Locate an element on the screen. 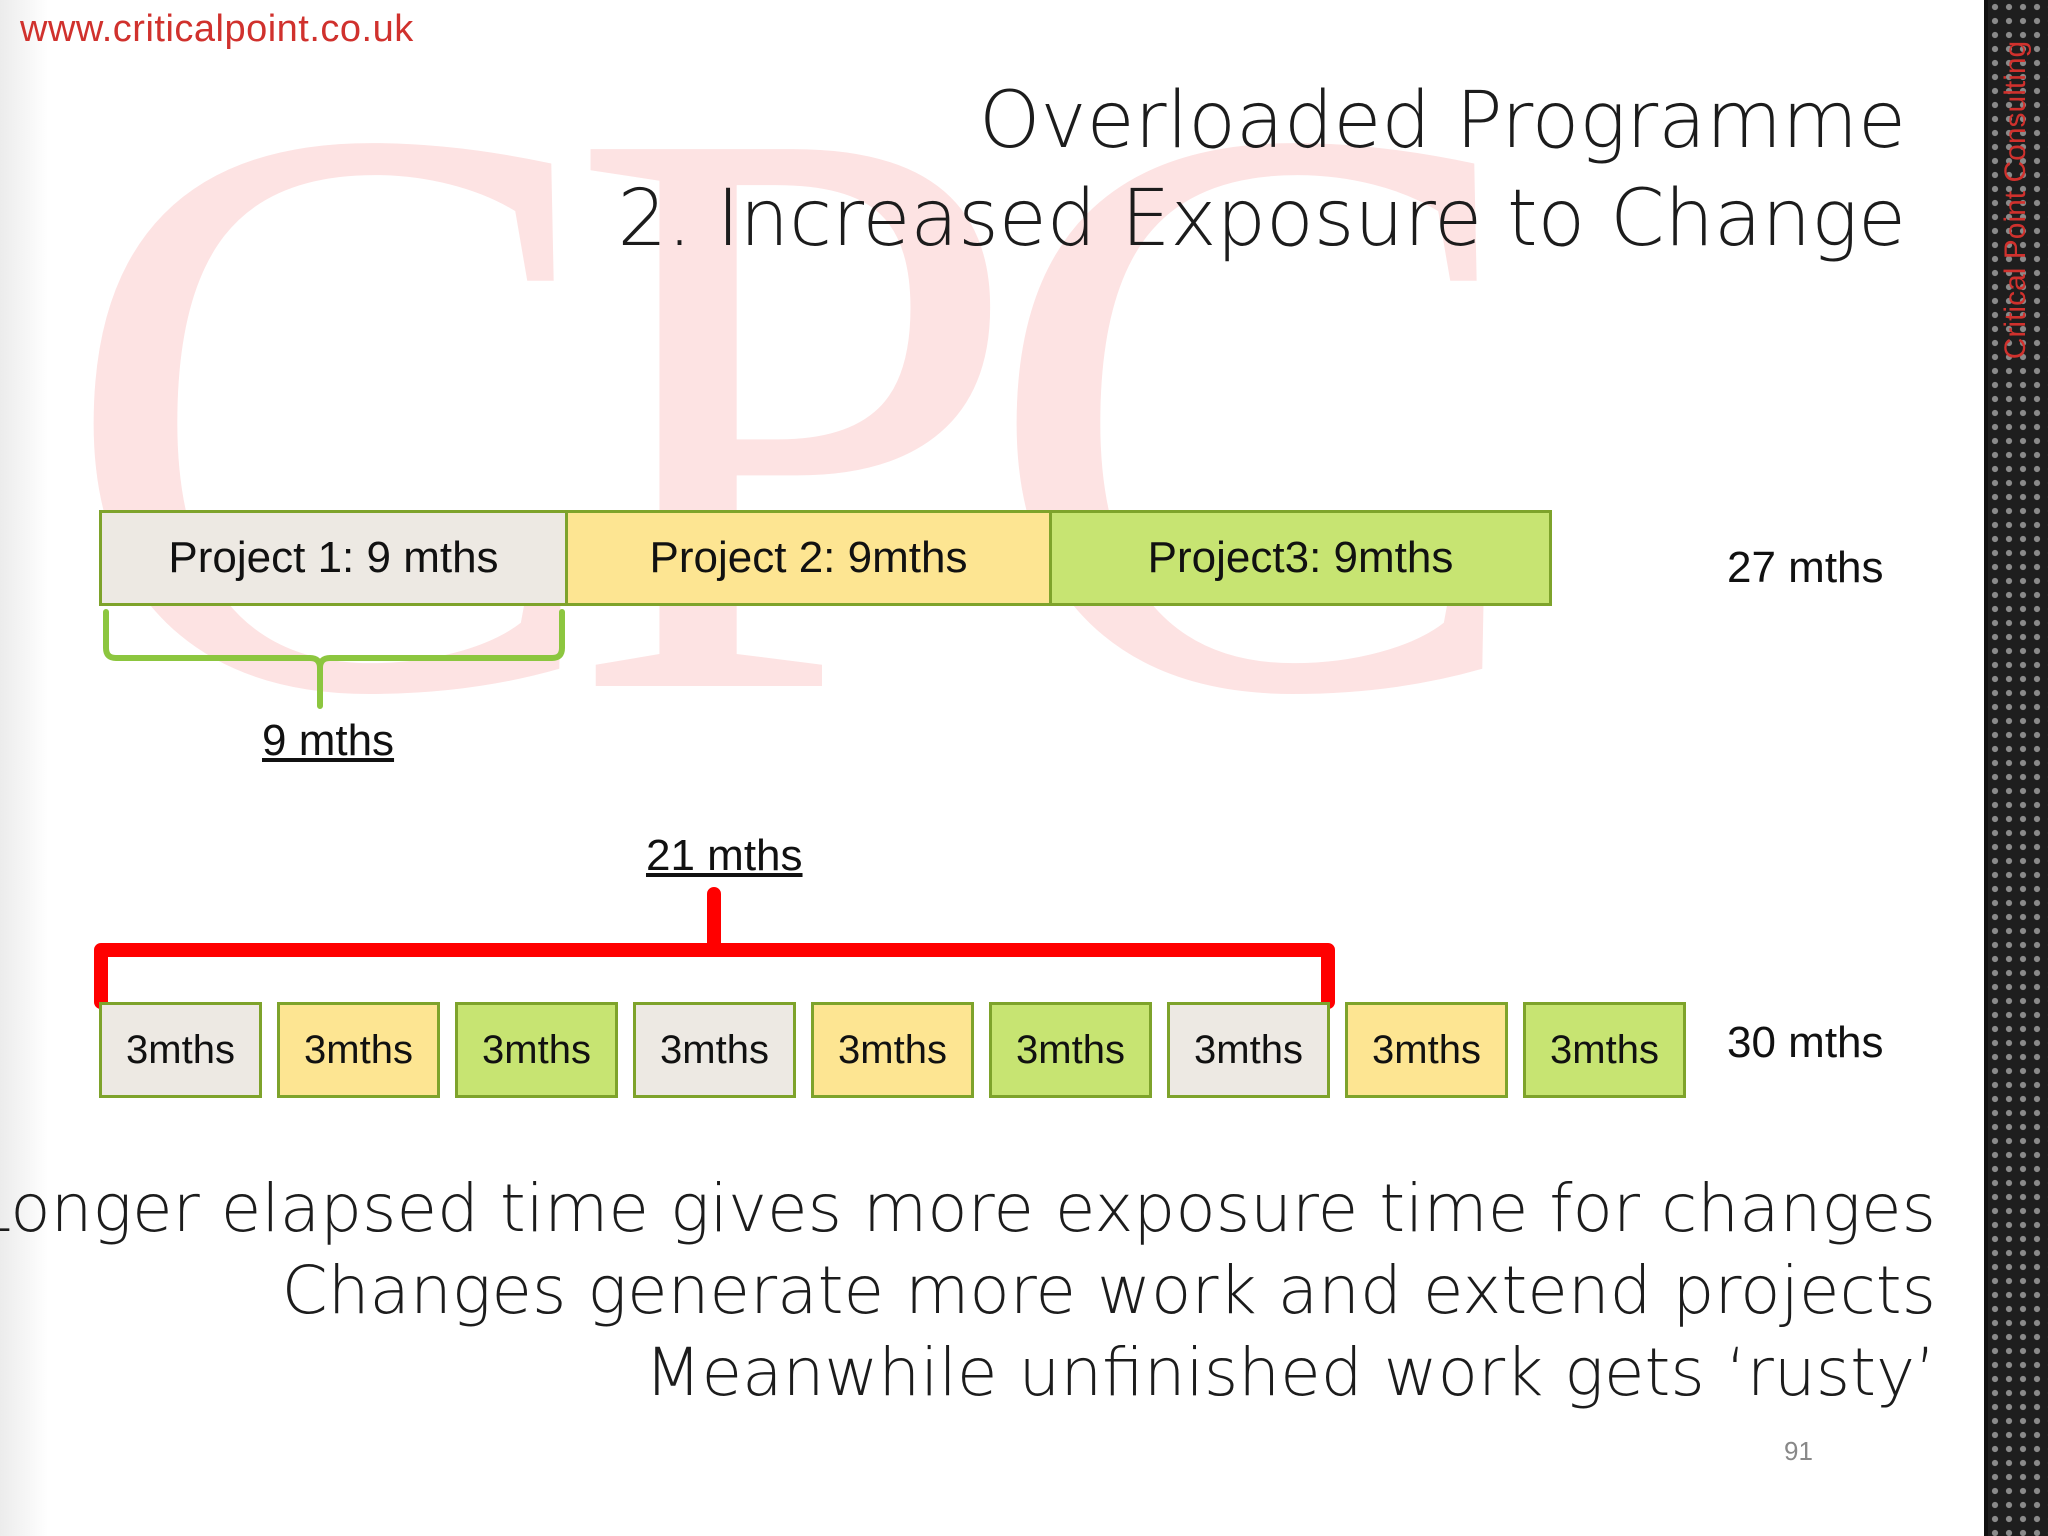 The image size is (2048, 1536). decorative-right-strip is located at coordinates (2016, 768).